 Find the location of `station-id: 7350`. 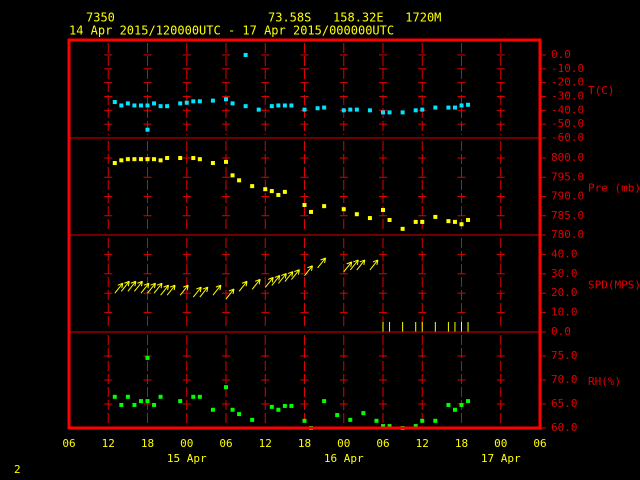

station-id: 7350 is located at coordinates (100, 18).